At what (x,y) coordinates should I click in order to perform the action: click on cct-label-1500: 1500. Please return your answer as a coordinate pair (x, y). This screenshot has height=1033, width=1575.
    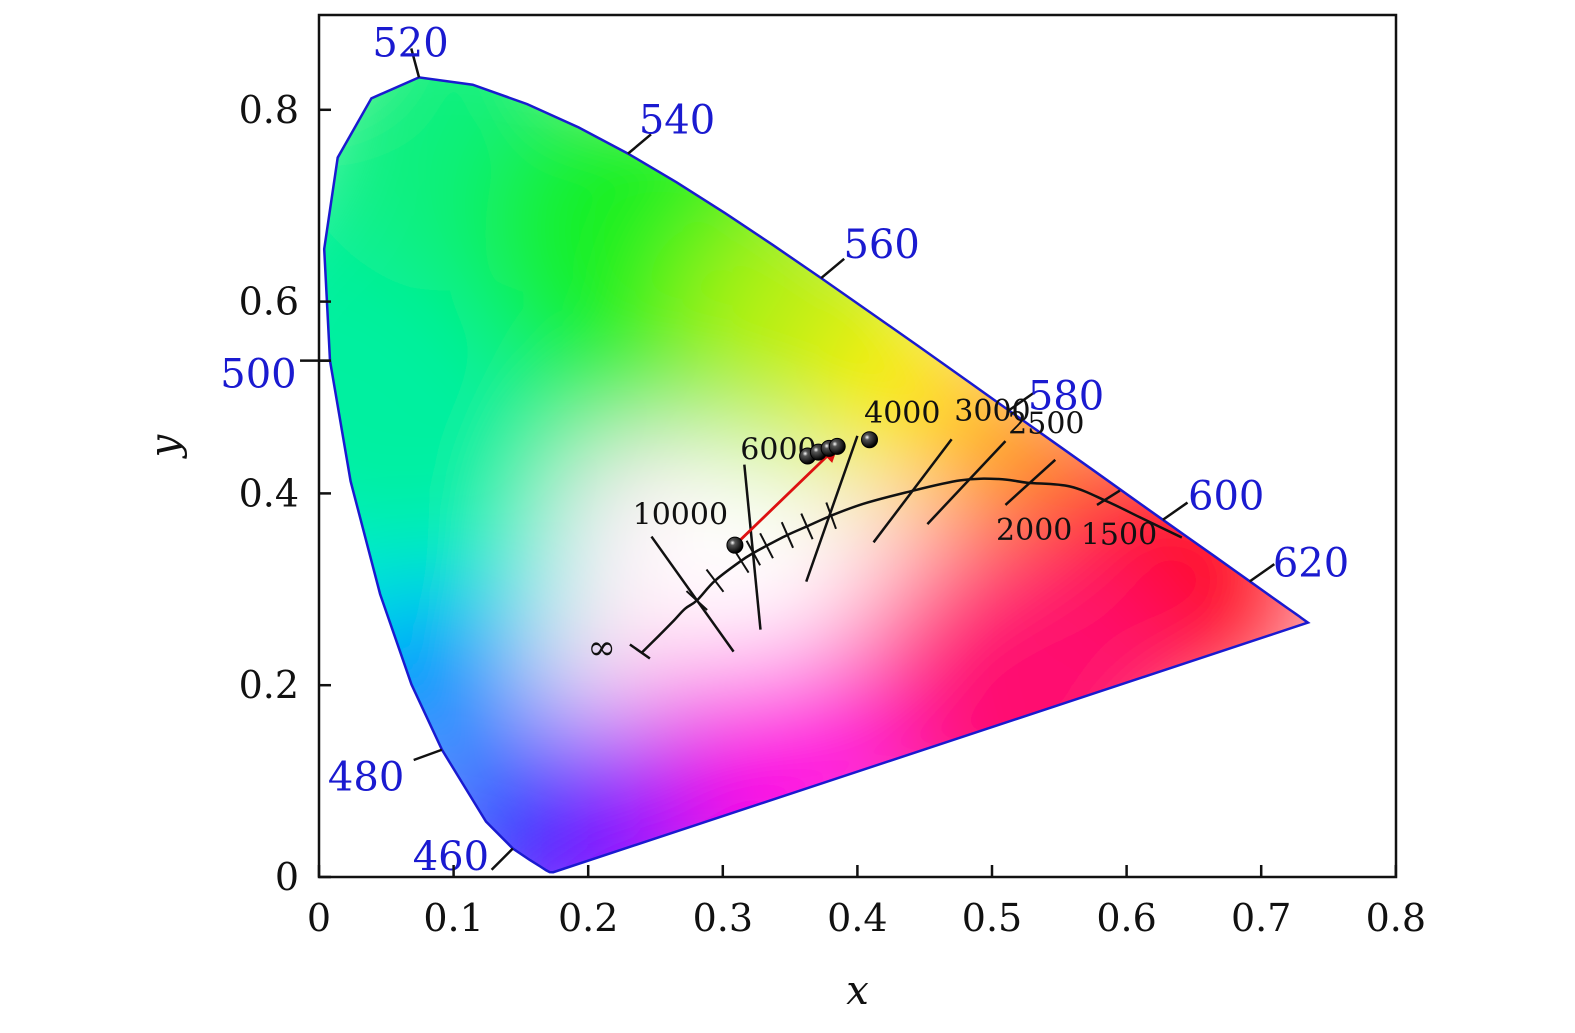
    Looking at the image, I should click on (1119, 535).